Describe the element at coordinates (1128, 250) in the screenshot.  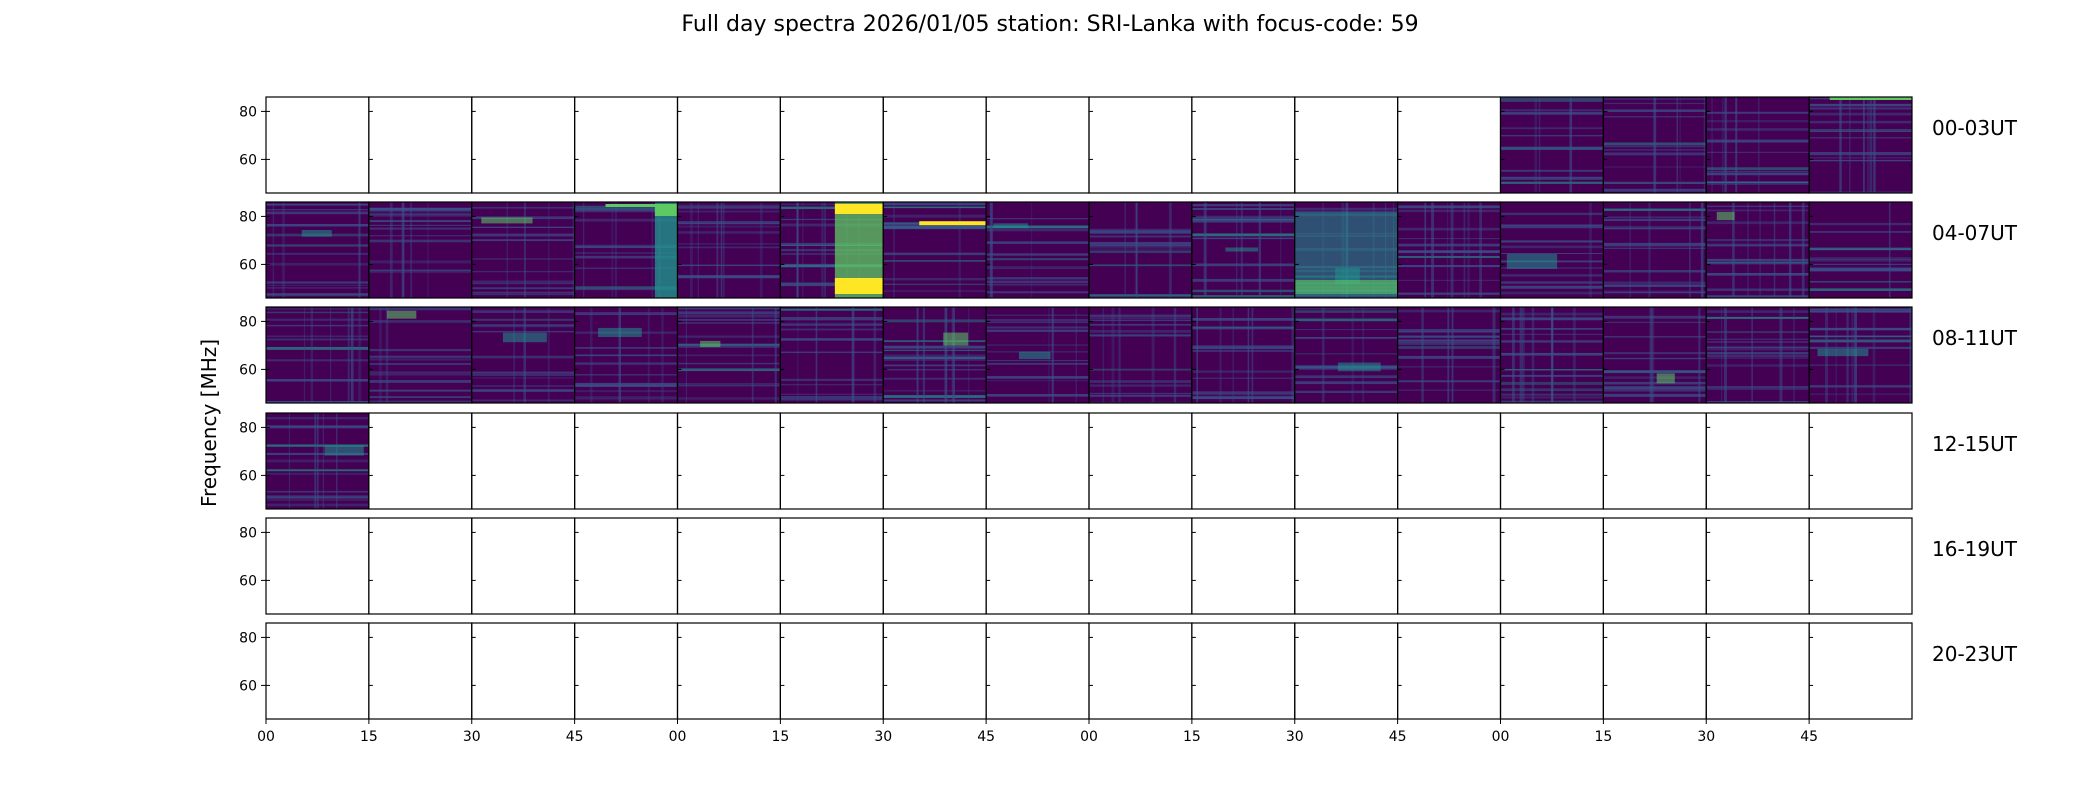
I see `row-04-07UT: 60 80 04-07UT` at that location.